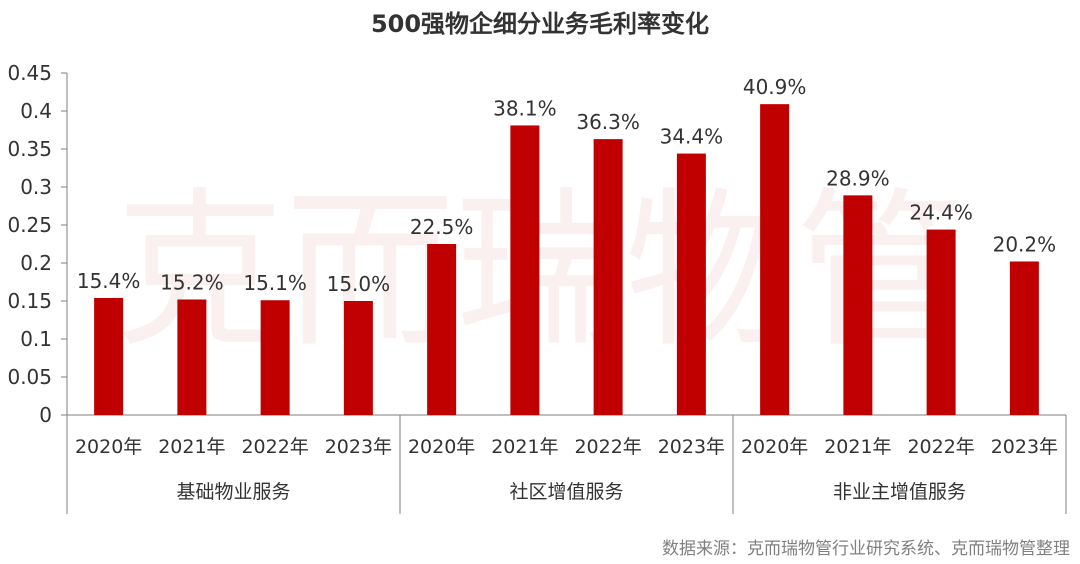 This screenshot has width=1080, height=564. I want to click on y-tick-label: 0.4, so click(36, 111).